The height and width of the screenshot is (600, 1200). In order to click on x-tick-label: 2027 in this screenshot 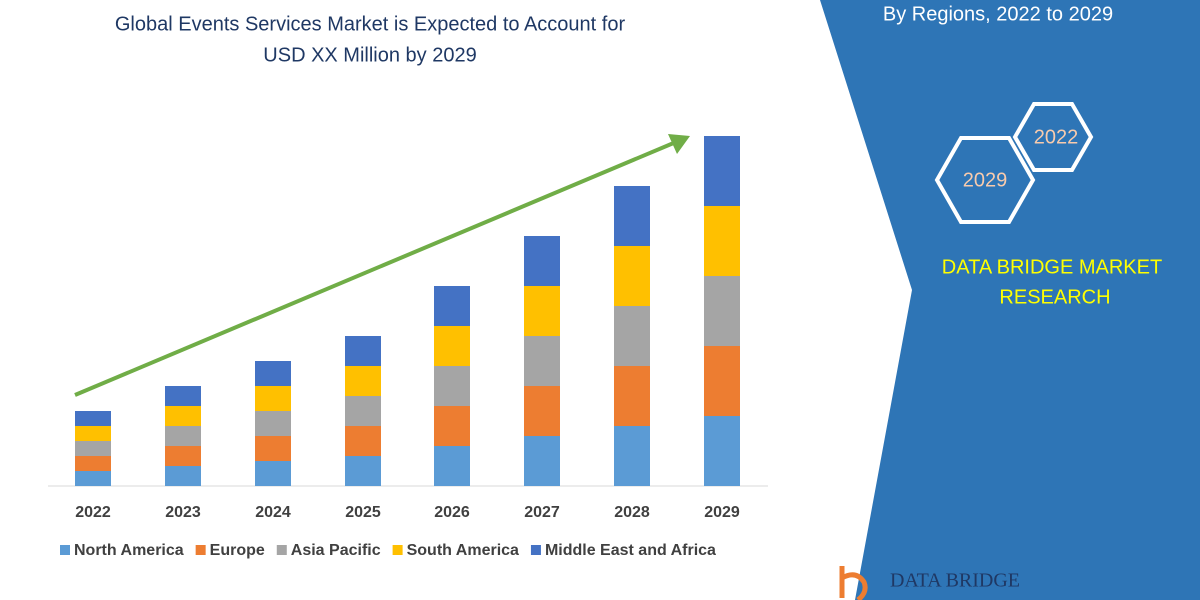, I will do `click(542, 512)`.